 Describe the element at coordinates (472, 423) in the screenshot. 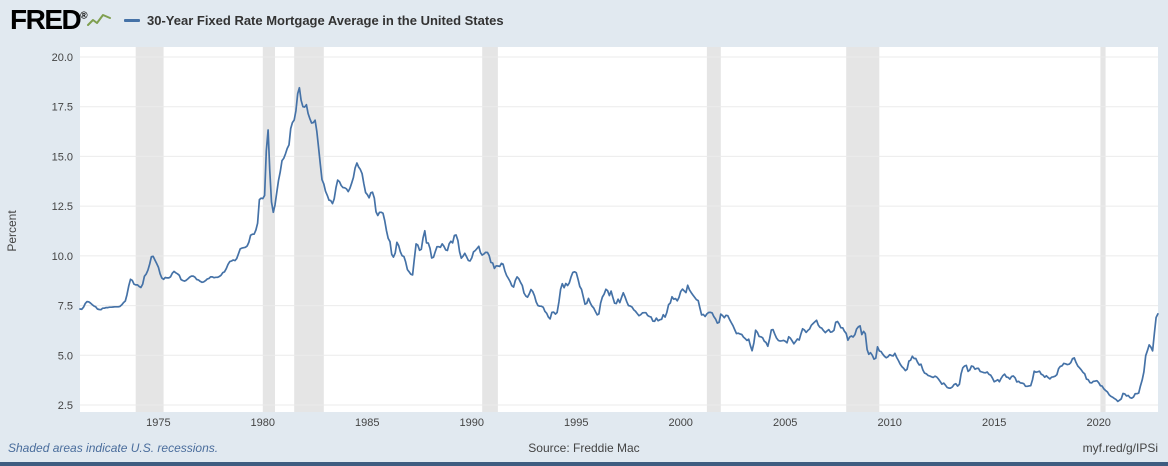

I see `svg-text: 1990` at that location.